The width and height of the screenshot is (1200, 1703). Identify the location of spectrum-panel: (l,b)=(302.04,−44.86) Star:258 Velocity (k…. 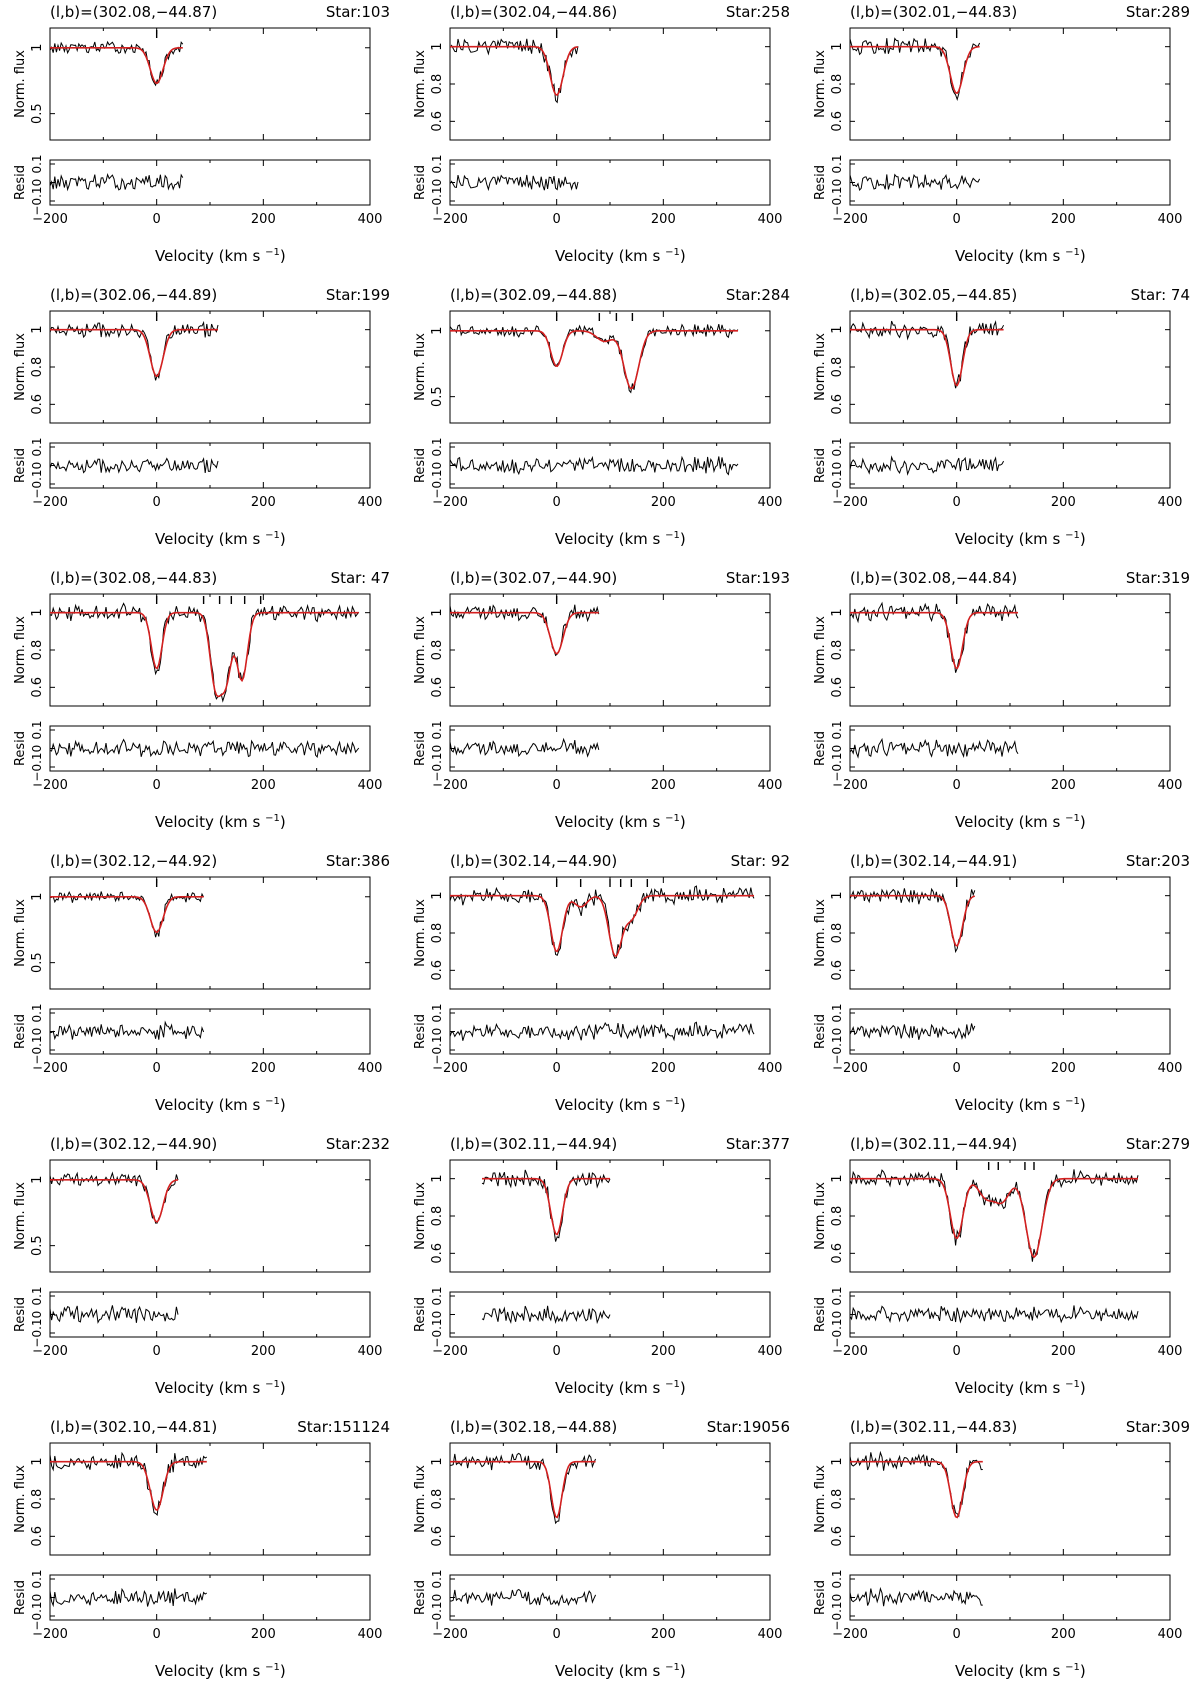
(610, 145).